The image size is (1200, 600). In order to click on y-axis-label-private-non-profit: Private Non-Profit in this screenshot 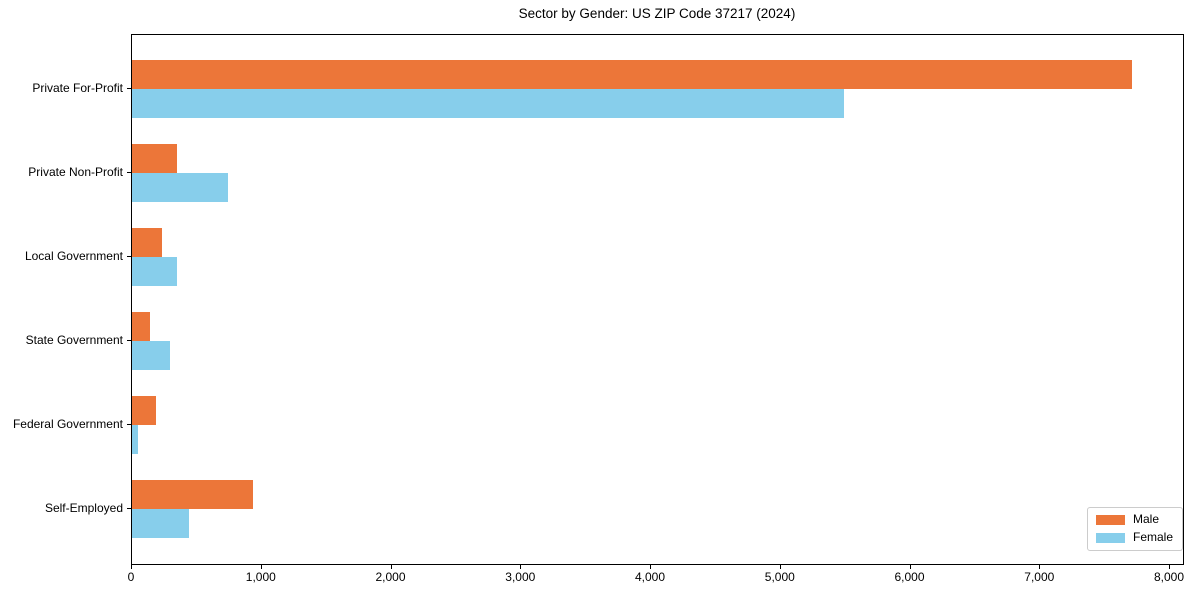, I will do `click(75, 172)`.